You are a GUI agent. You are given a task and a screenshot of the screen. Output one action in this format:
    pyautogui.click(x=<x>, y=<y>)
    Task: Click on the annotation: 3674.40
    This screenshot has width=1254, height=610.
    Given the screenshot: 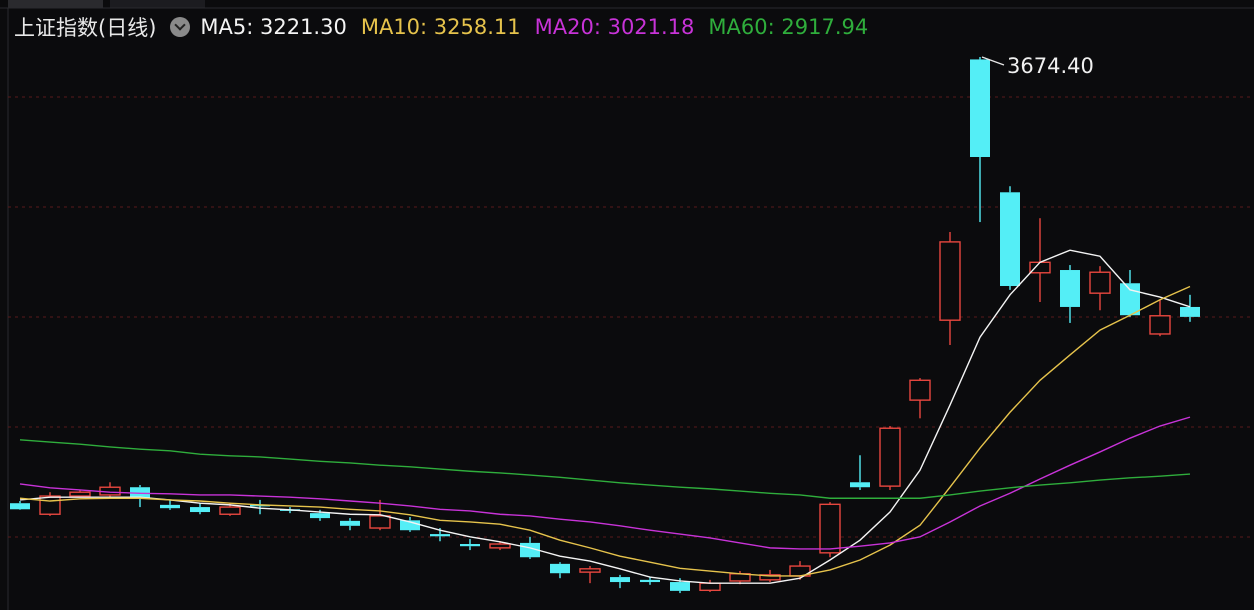 What is the action you would take?
    pyautogui.click(x=1050, y=66)
    